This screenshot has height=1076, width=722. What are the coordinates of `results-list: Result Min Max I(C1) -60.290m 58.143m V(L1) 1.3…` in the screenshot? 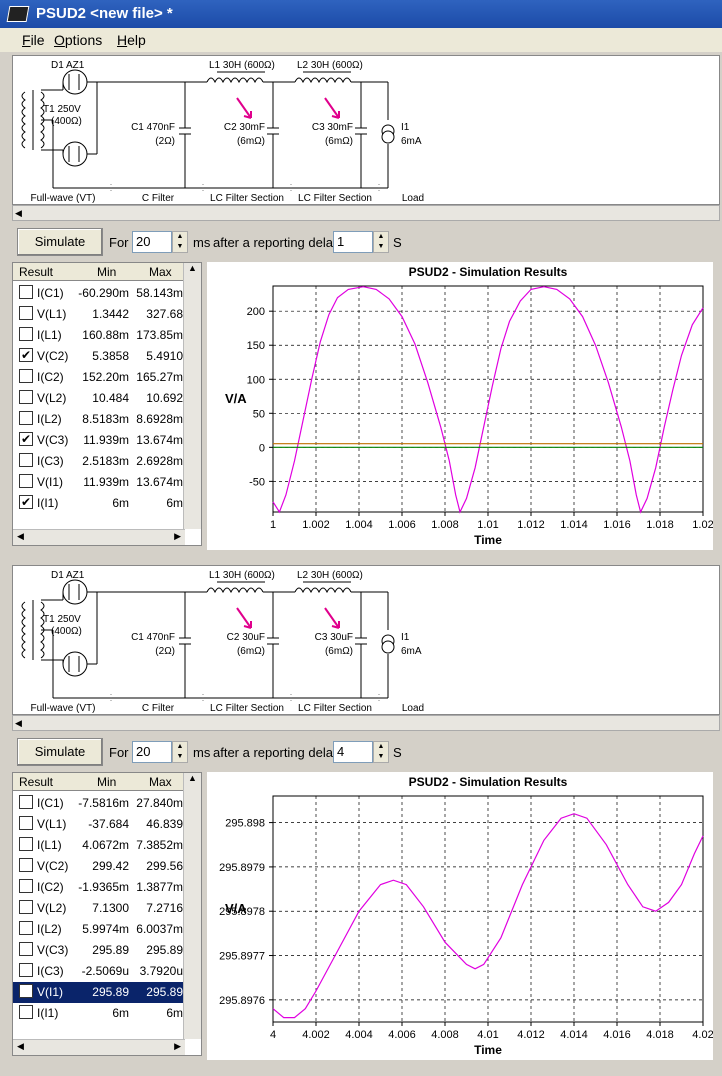 It's located at (107, 404).